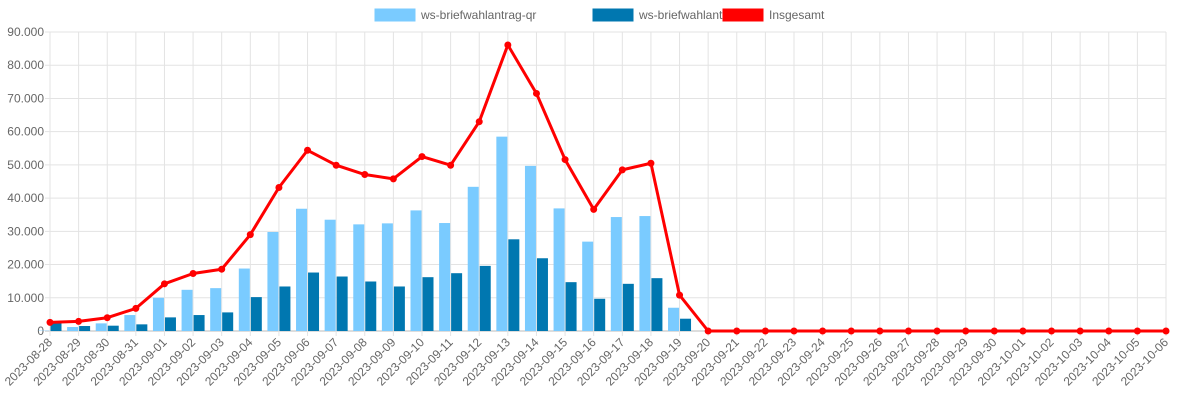 This screenshot has height=400, width=1179. What do you see at coordinates (25, 132) in the screenshot?
I see `y-tick-label: 60.000` at bounding box center [25, 132].